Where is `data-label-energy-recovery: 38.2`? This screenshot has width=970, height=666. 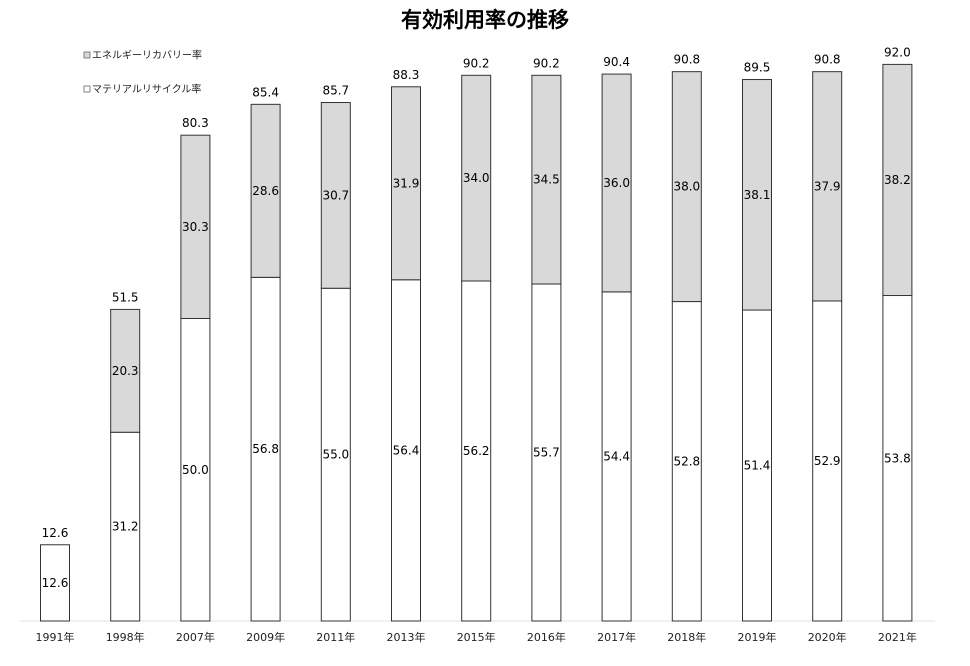
data-label-energy-recovery: 38.2 is located at coordinates (897, 180).